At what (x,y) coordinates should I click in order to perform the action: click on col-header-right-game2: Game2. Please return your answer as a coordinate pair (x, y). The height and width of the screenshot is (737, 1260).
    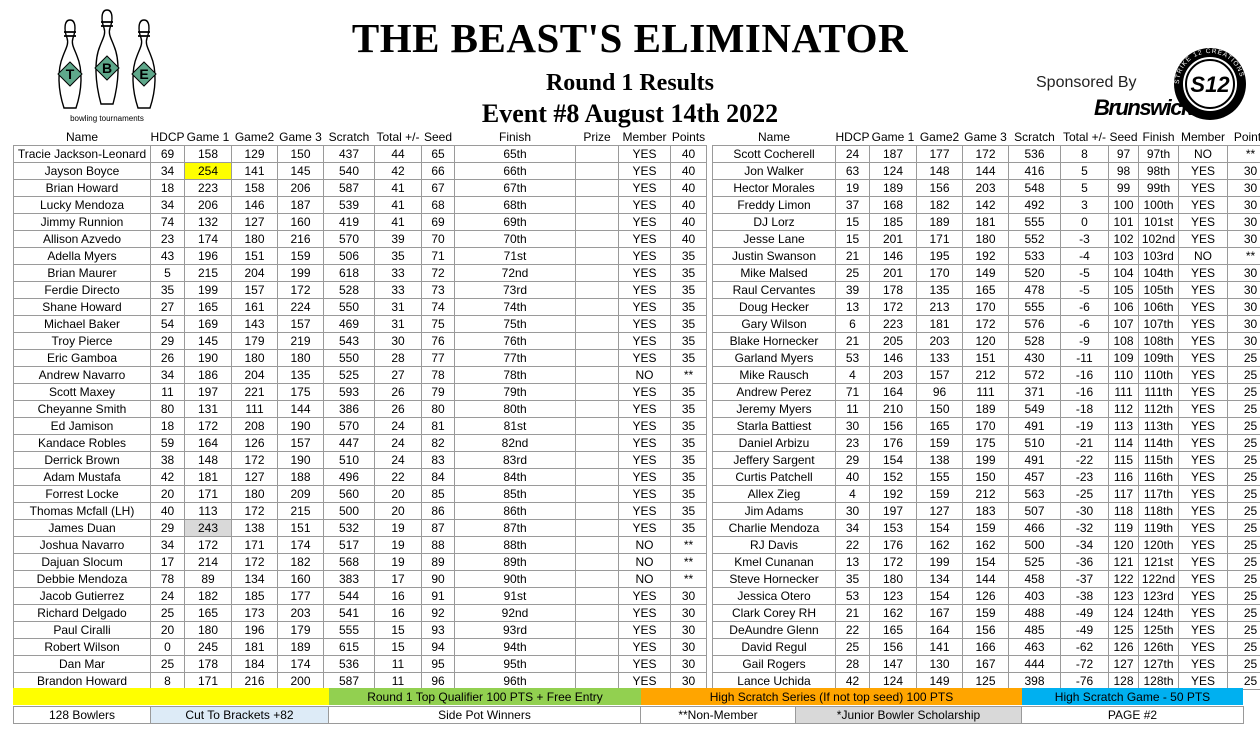
    Looking at the image, I should click on (939, 137).